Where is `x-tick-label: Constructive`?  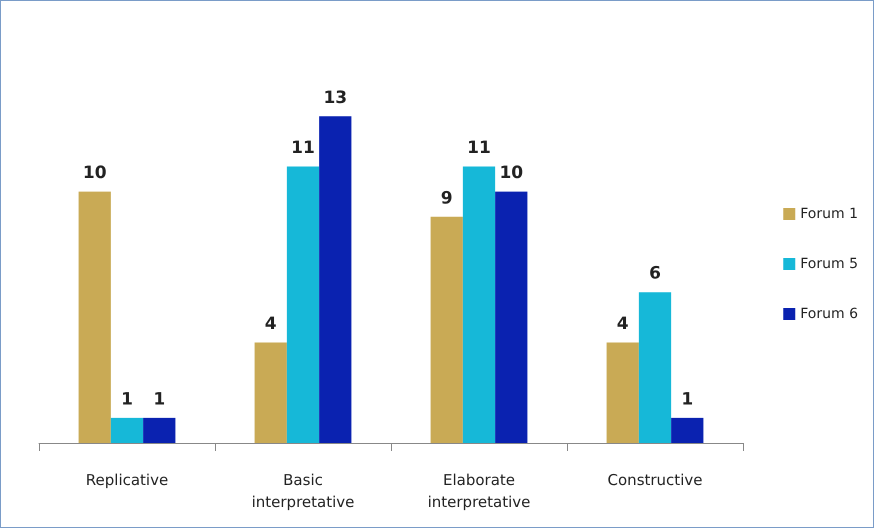 x-tick-label: Constructive is located at coordinates (655, 480).